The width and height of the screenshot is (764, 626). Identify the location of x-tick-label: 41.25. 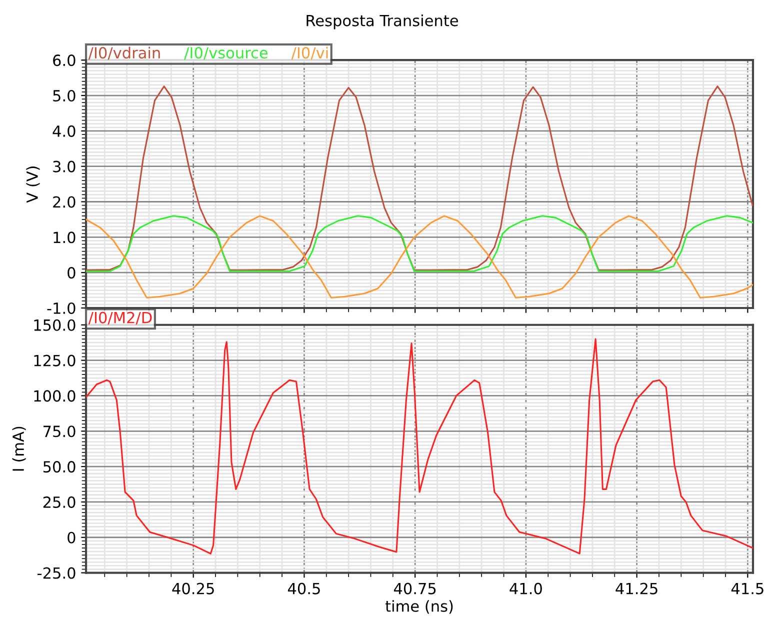
(637, 588).